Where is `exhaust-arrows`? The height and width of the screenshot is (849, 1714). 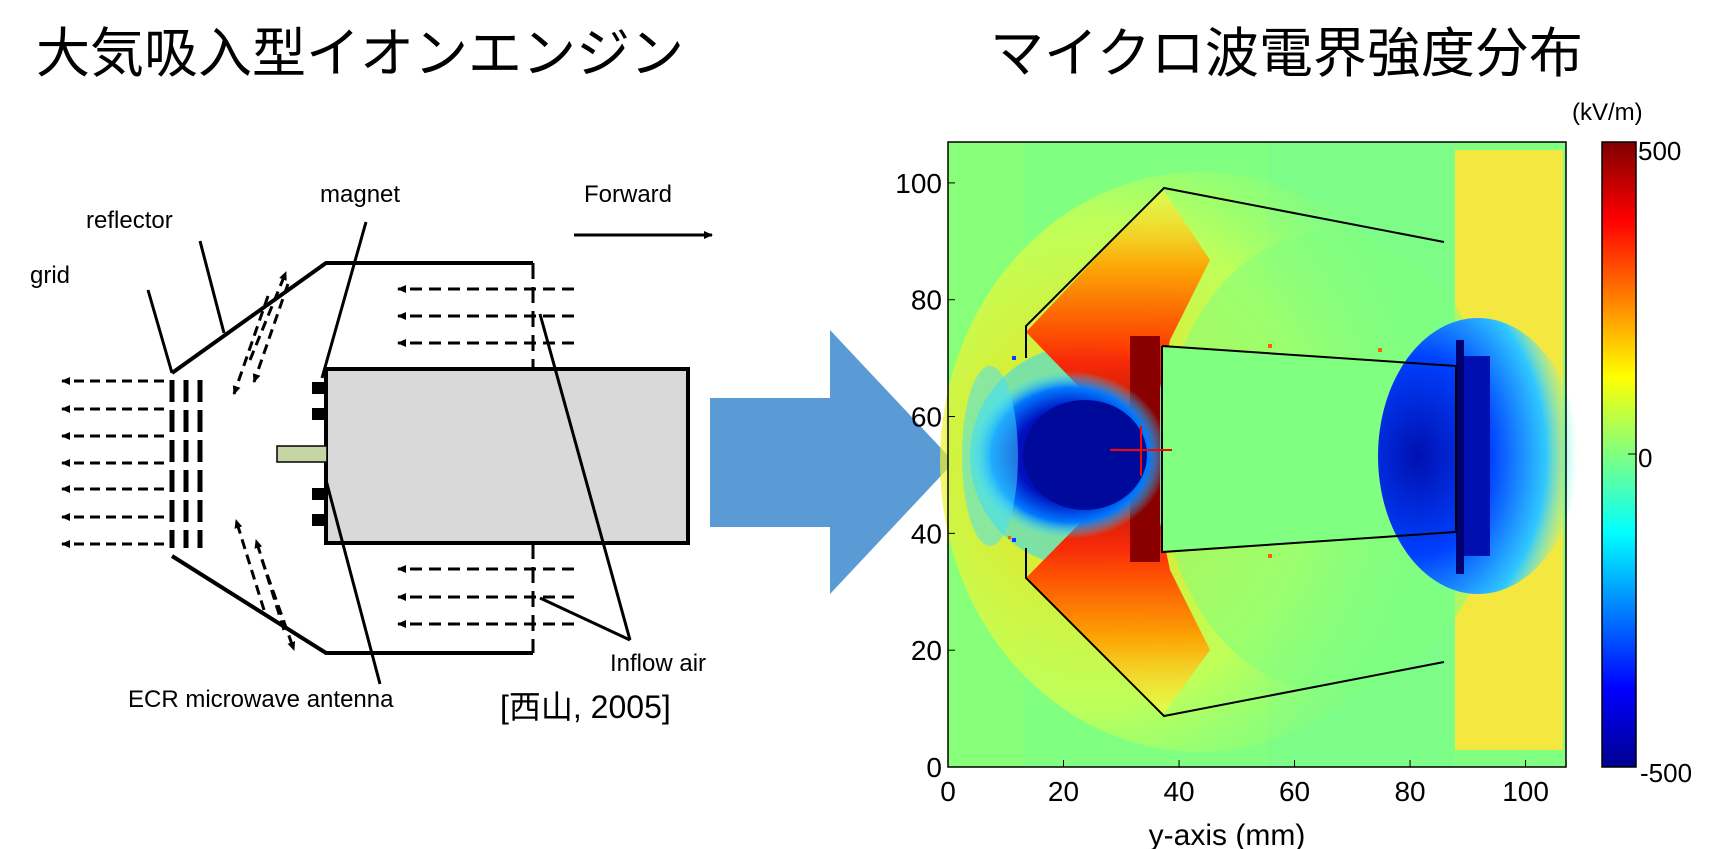
exhaust-arrows is located at coordinates (112, 462).